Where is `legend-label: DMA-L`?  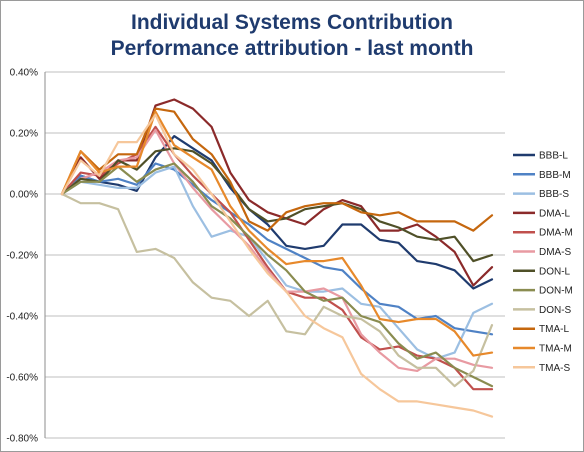
legend-label: DMA-L is located at coordinates (555, 213).